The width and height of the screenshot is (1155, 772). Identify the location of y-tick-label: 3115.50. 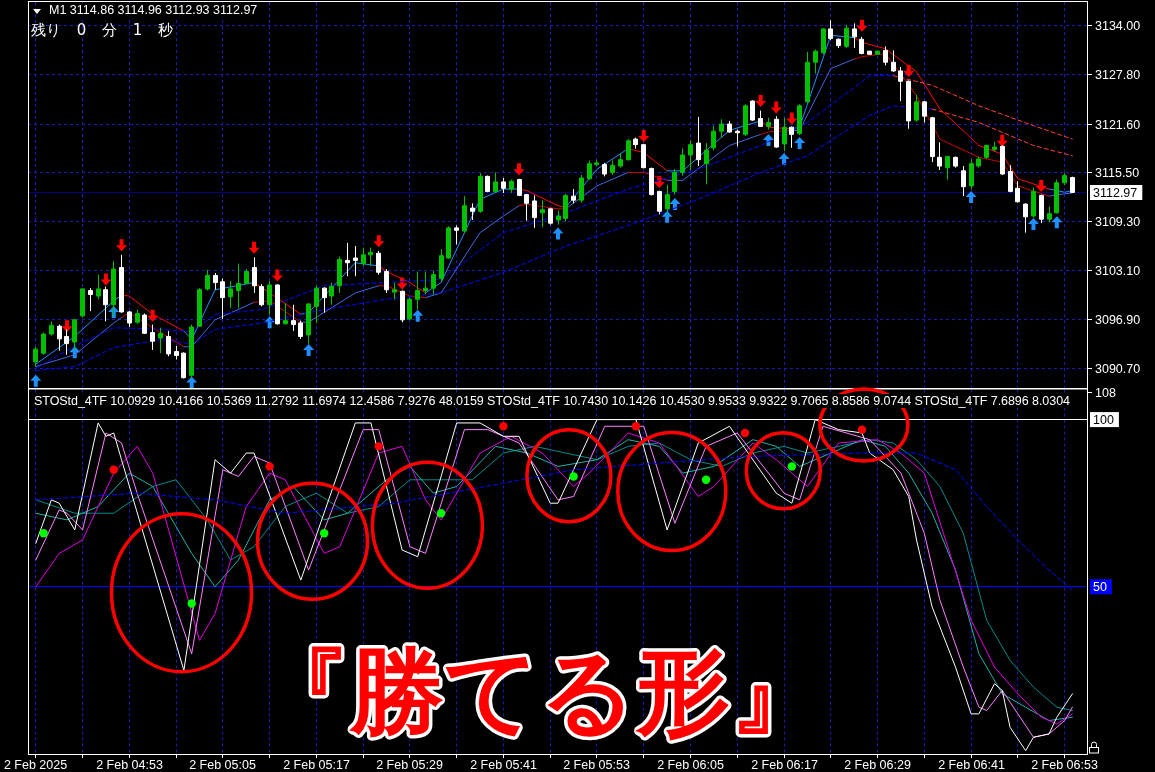
(1117, 172).